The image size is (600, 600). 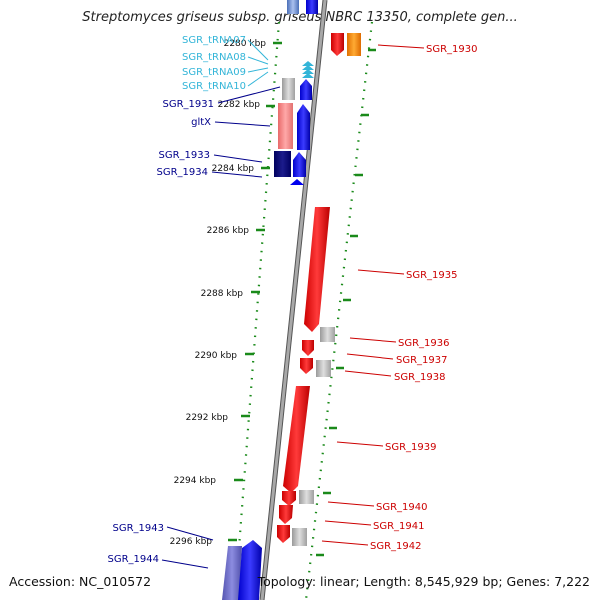 What do you see at coordinates (422, 360) in the screenshot?
I see `gene-label-sgr-1937: SGR_1937` at bounding box center [422, 360].